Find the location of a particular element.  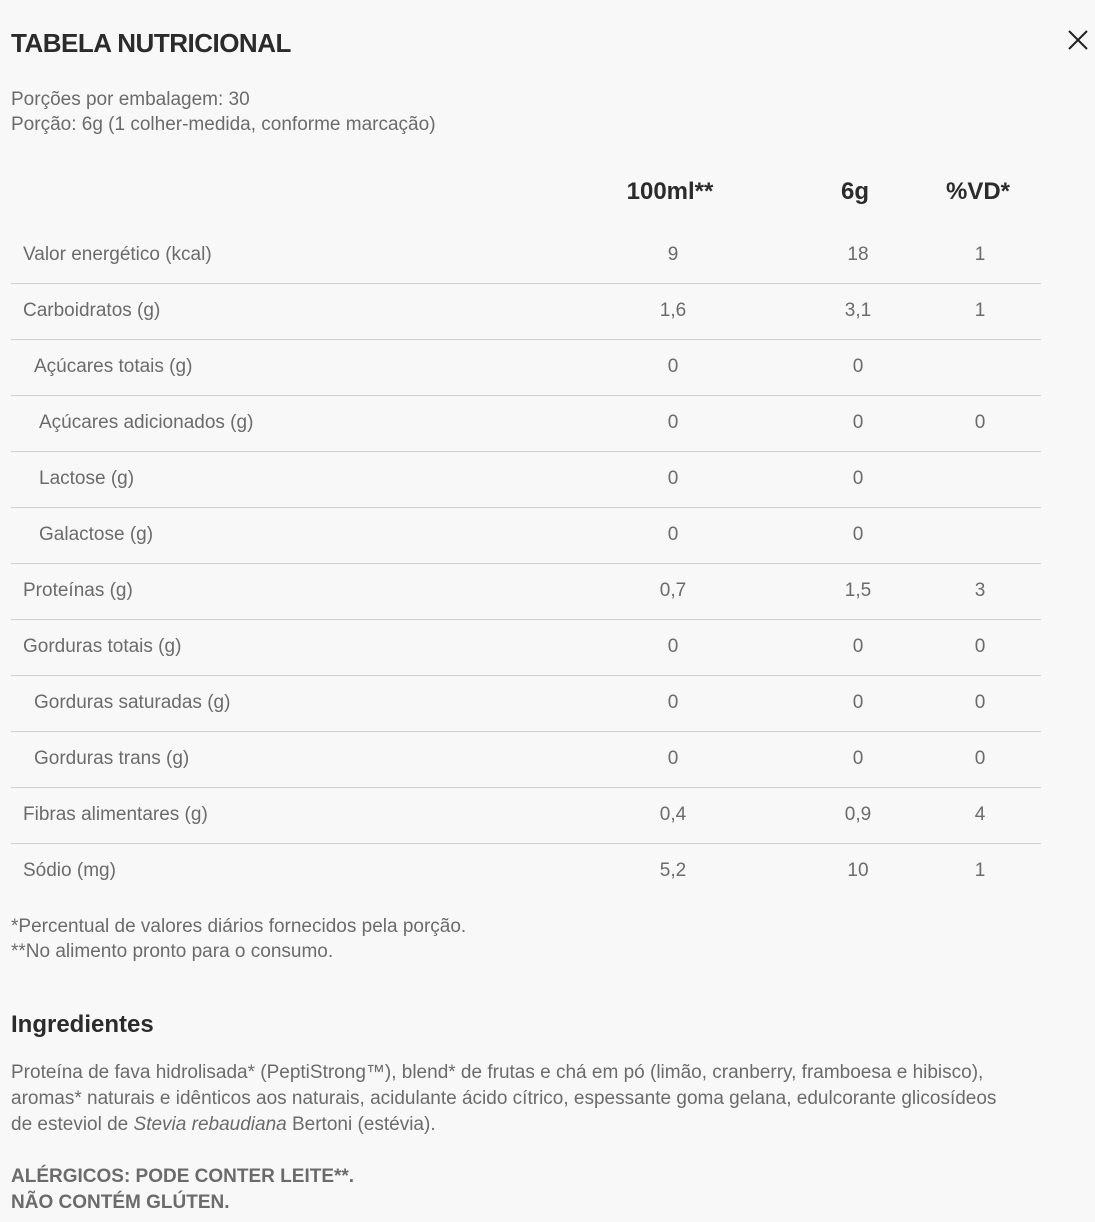

nutrient-label: Valor energético (kcal) is located at coordinates (117, 254).